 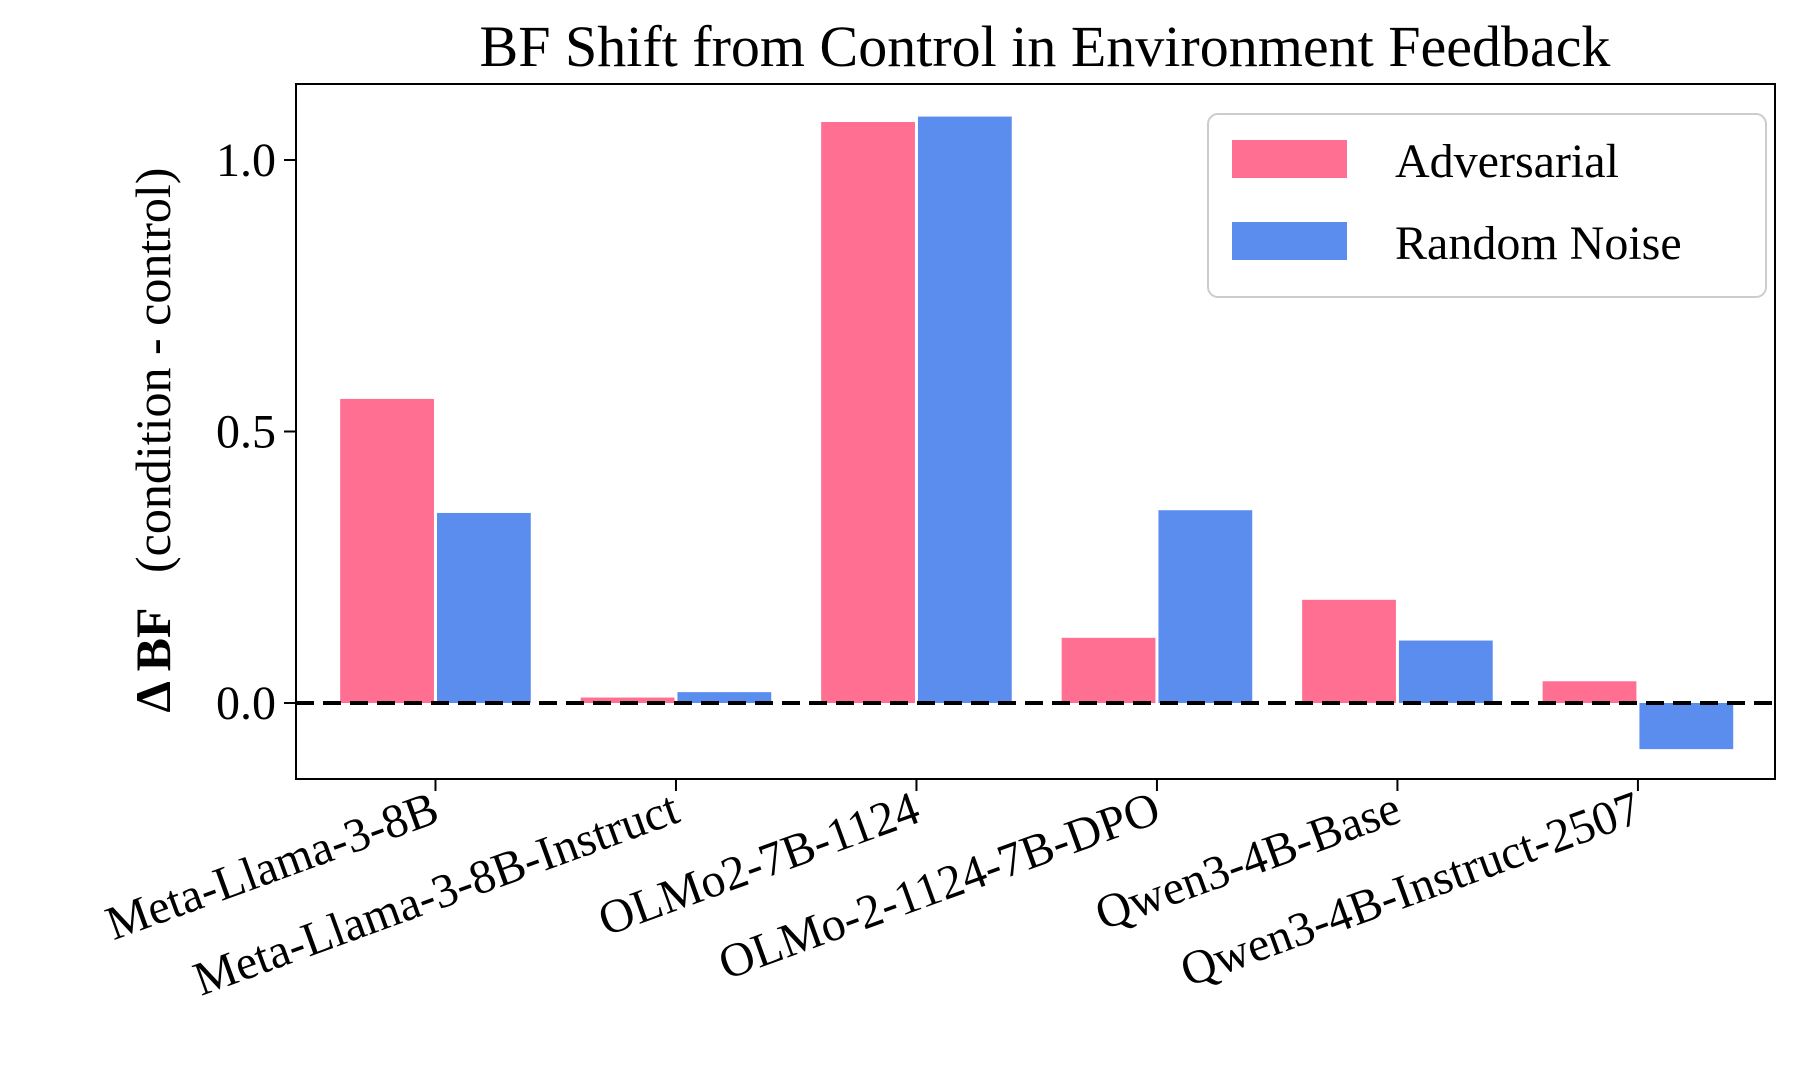 What do you see at coordinates (153, 659) in the screenshot?
I see `y-axis-label-symbol: Δ BF` at bounding box center [153, 659].